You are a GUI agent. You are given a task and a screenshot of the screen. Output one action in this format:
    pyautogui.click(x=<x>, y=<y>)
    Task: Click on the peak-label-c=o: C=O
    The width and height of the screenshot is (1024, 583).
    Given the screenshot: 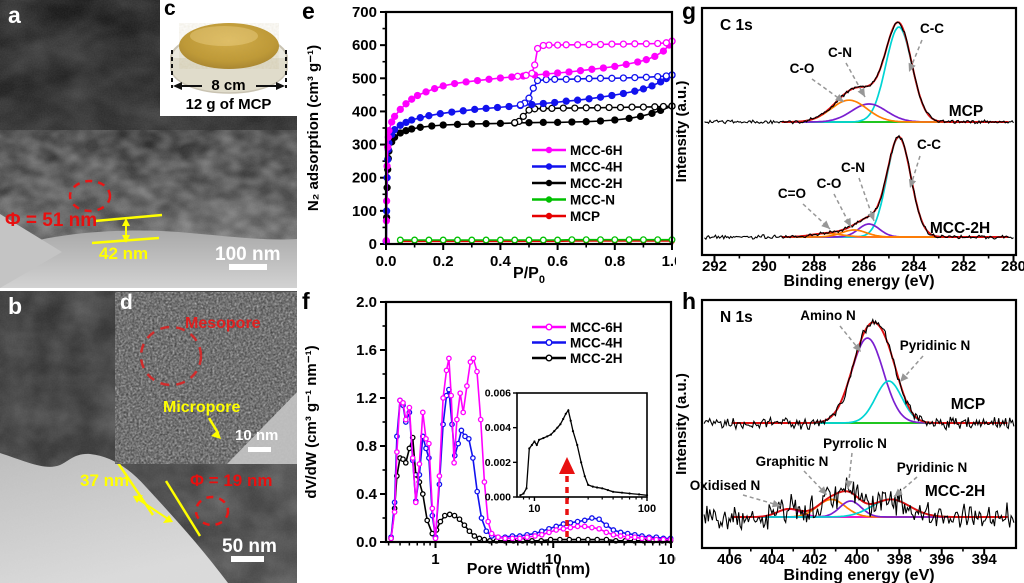 What is the action you would take?
    pyautogui.click(x=804, y=208)
    